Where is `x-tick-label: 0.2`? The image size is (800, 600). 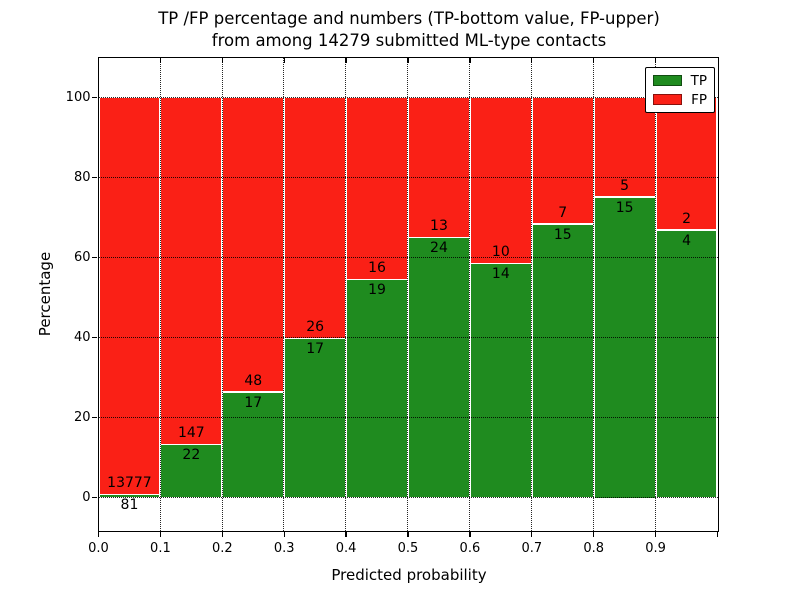
x-tick-label: 0.2 is located at coordinates (222, 548).